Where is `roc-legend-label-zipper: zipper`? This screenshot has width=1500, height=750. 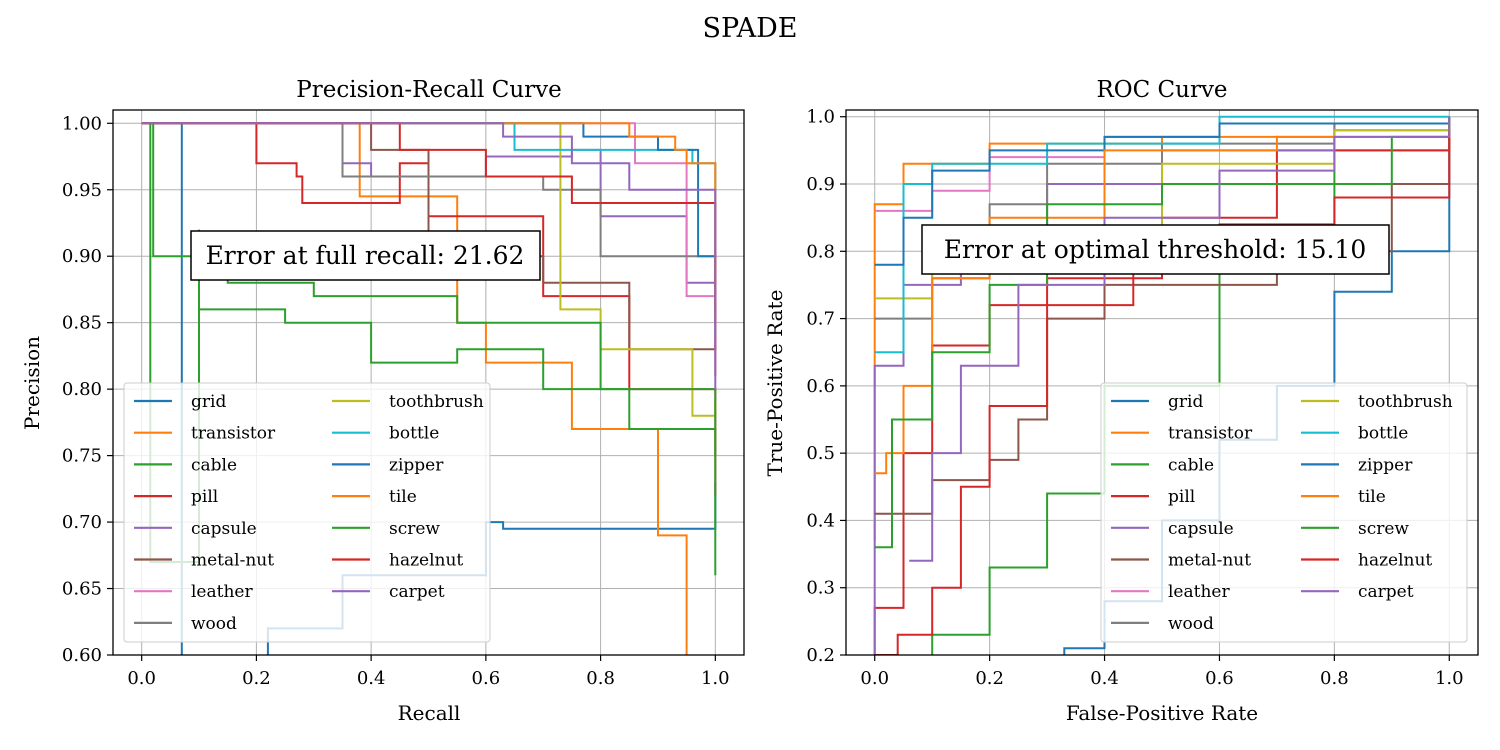 roc-legend-label-zipper: zipper is located at coordinates (1385, 465).